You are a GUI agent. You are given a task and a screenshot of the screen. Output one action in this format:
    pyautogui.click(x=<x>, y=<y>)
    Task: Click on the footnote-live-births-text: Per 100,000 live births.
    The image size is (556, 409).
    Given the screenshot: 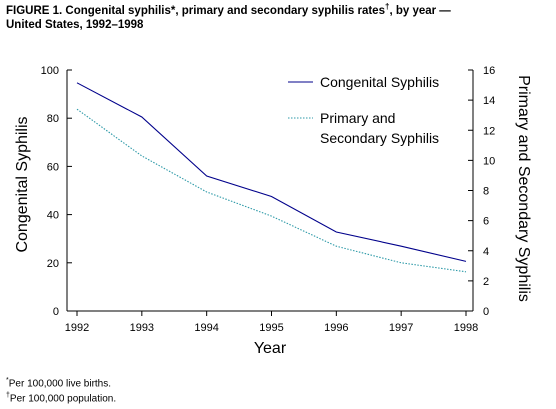 What is the action you would take?
    pyautogui.click(x=60, y=384)
    